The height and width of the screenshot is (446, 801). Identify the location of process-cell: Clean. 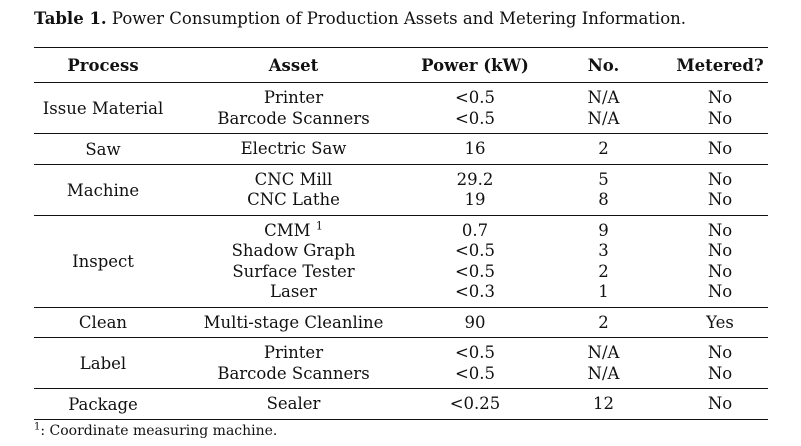
(103, 322).